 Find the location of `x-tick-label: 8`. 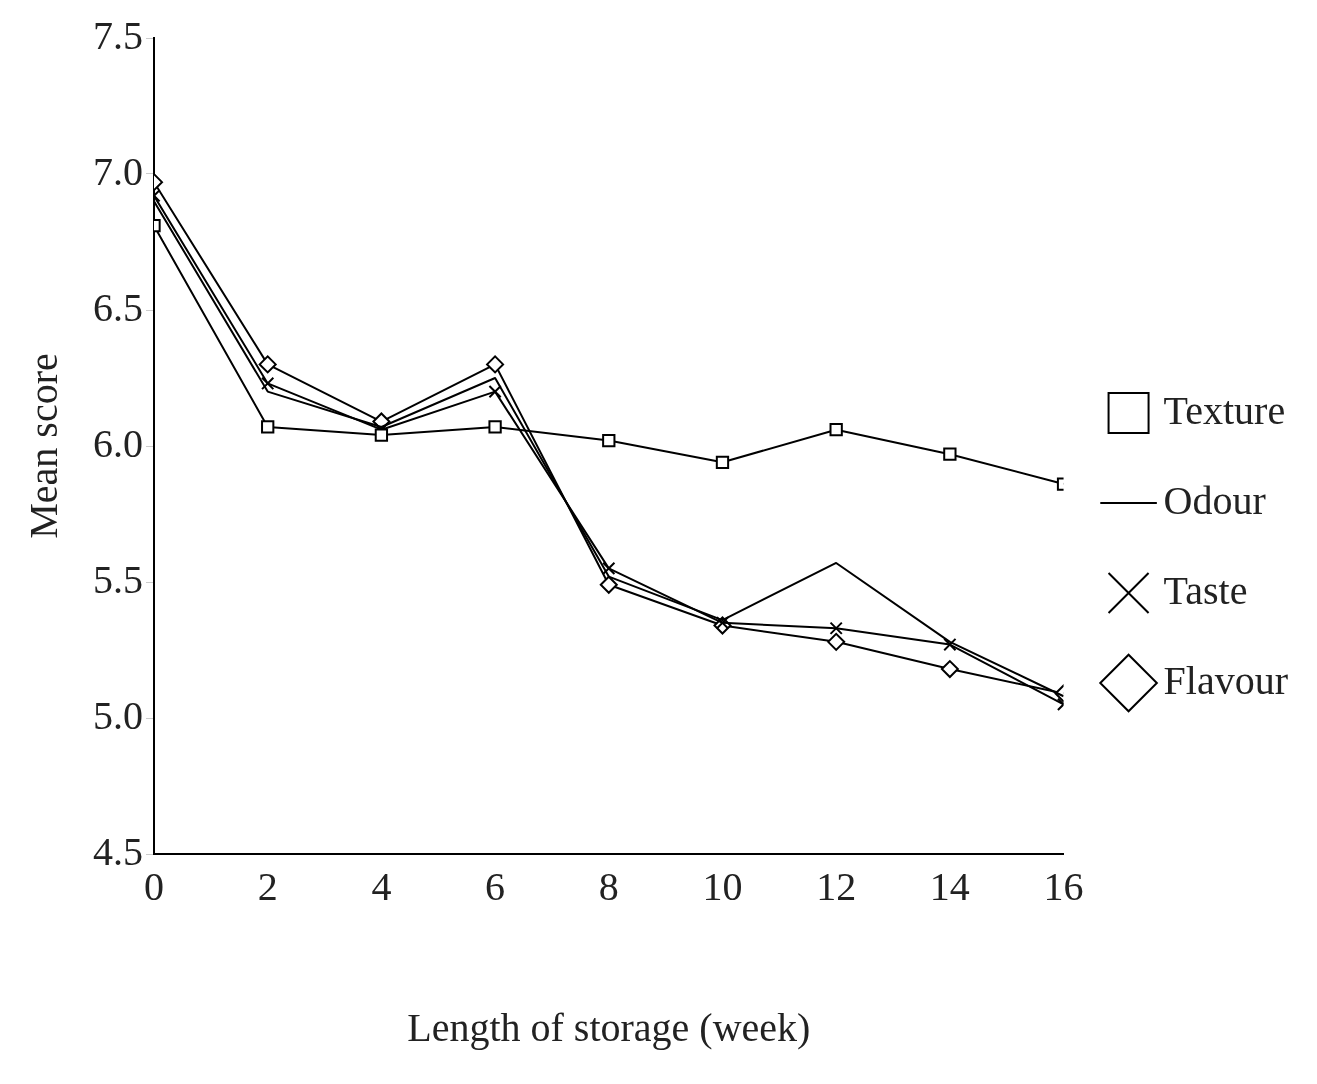

x-tick-label: 8 is located at coordinates (608, 886).